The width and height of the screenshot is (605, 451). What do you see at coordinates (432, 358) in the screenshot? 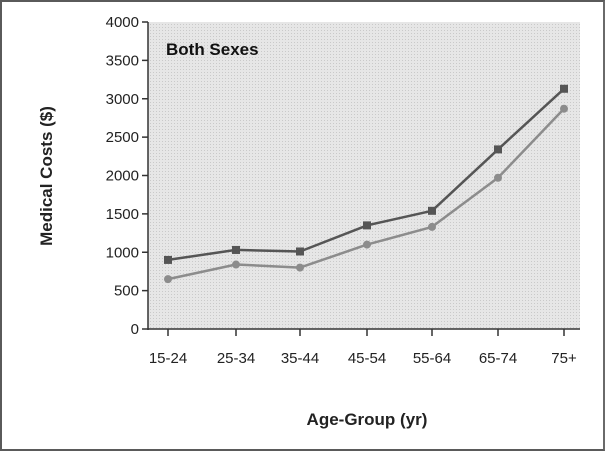
I see `x-tick-label: 55-64` at bounding box center [432, 358].